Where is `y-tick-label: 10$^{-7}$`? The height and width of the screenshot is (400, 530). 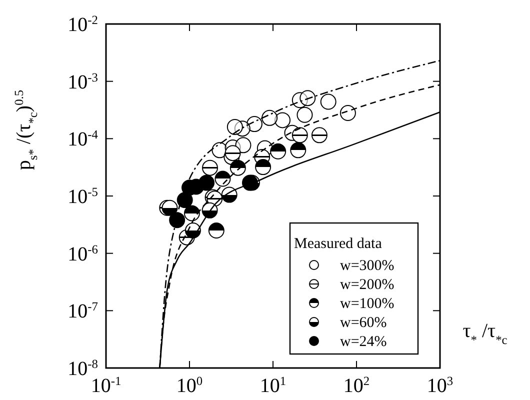
y-tick-label: 10$^{-7}$ is located at coordinates (83, 311).